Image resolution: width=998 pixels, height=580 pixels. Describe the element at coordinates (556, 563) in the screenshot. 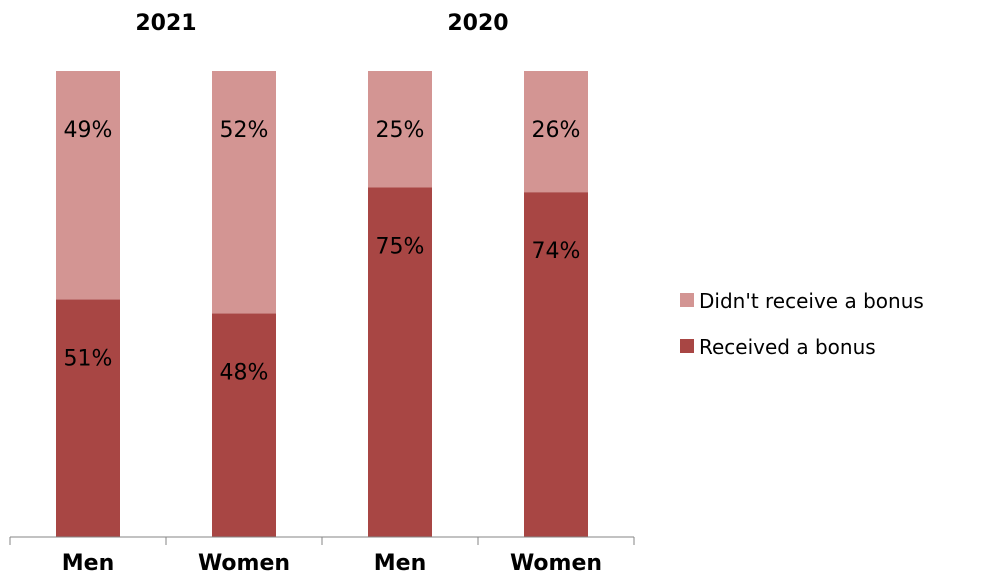

I see `x-tick-label-3: Women` at that location.